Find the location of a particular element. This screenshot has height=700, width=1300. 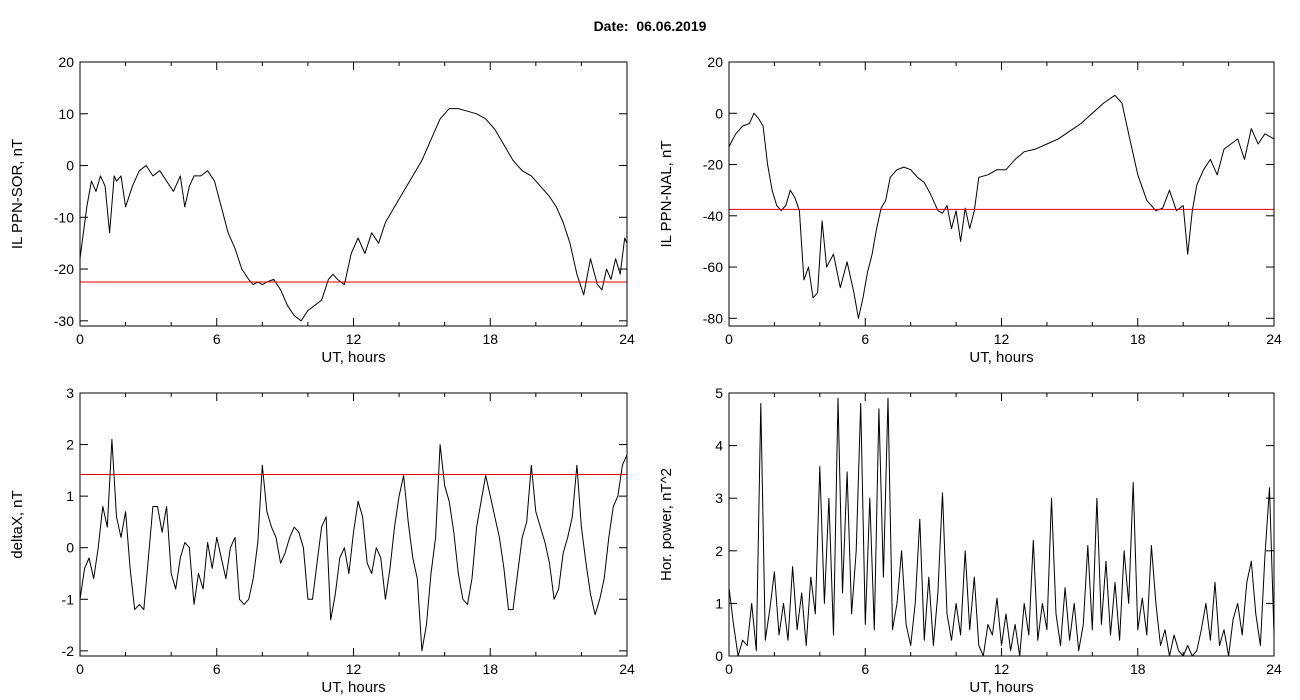

y-tick-label: -10 is located at coordinates (64, 217).